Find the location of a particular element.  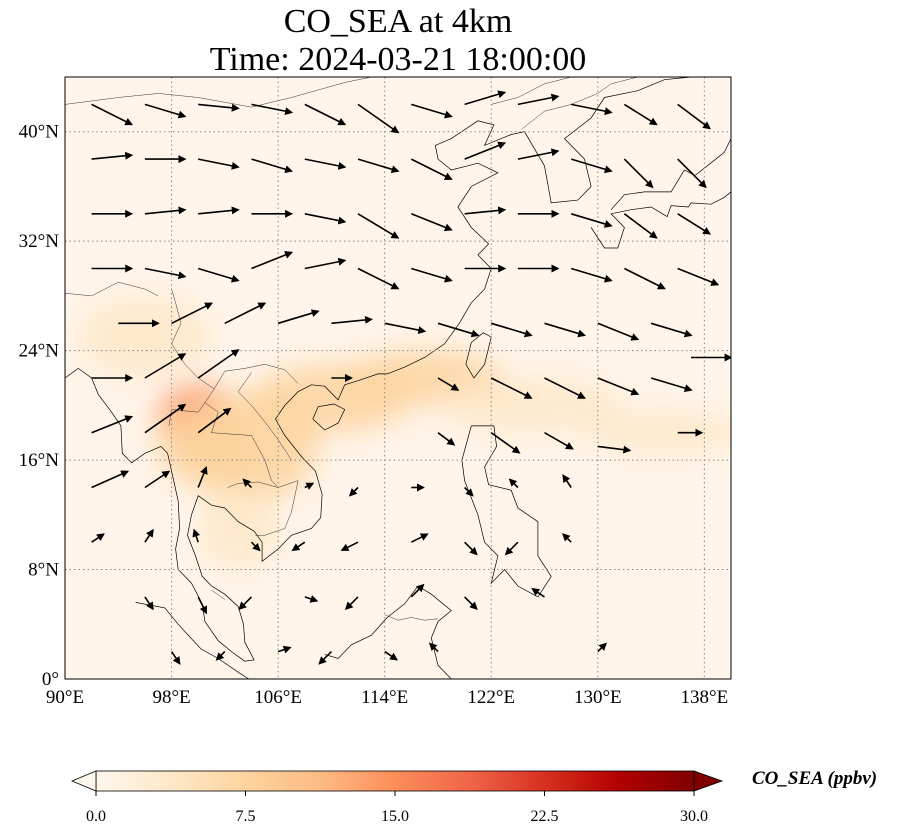

lon-tick-label: 98°E is located at coordinates (171, 697).